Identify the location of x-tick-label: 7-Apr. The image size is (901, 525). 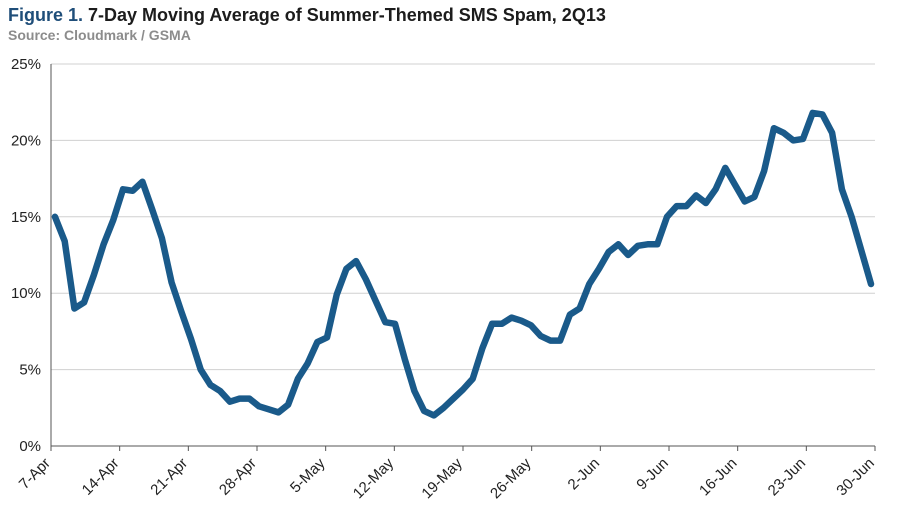
(35, 474).